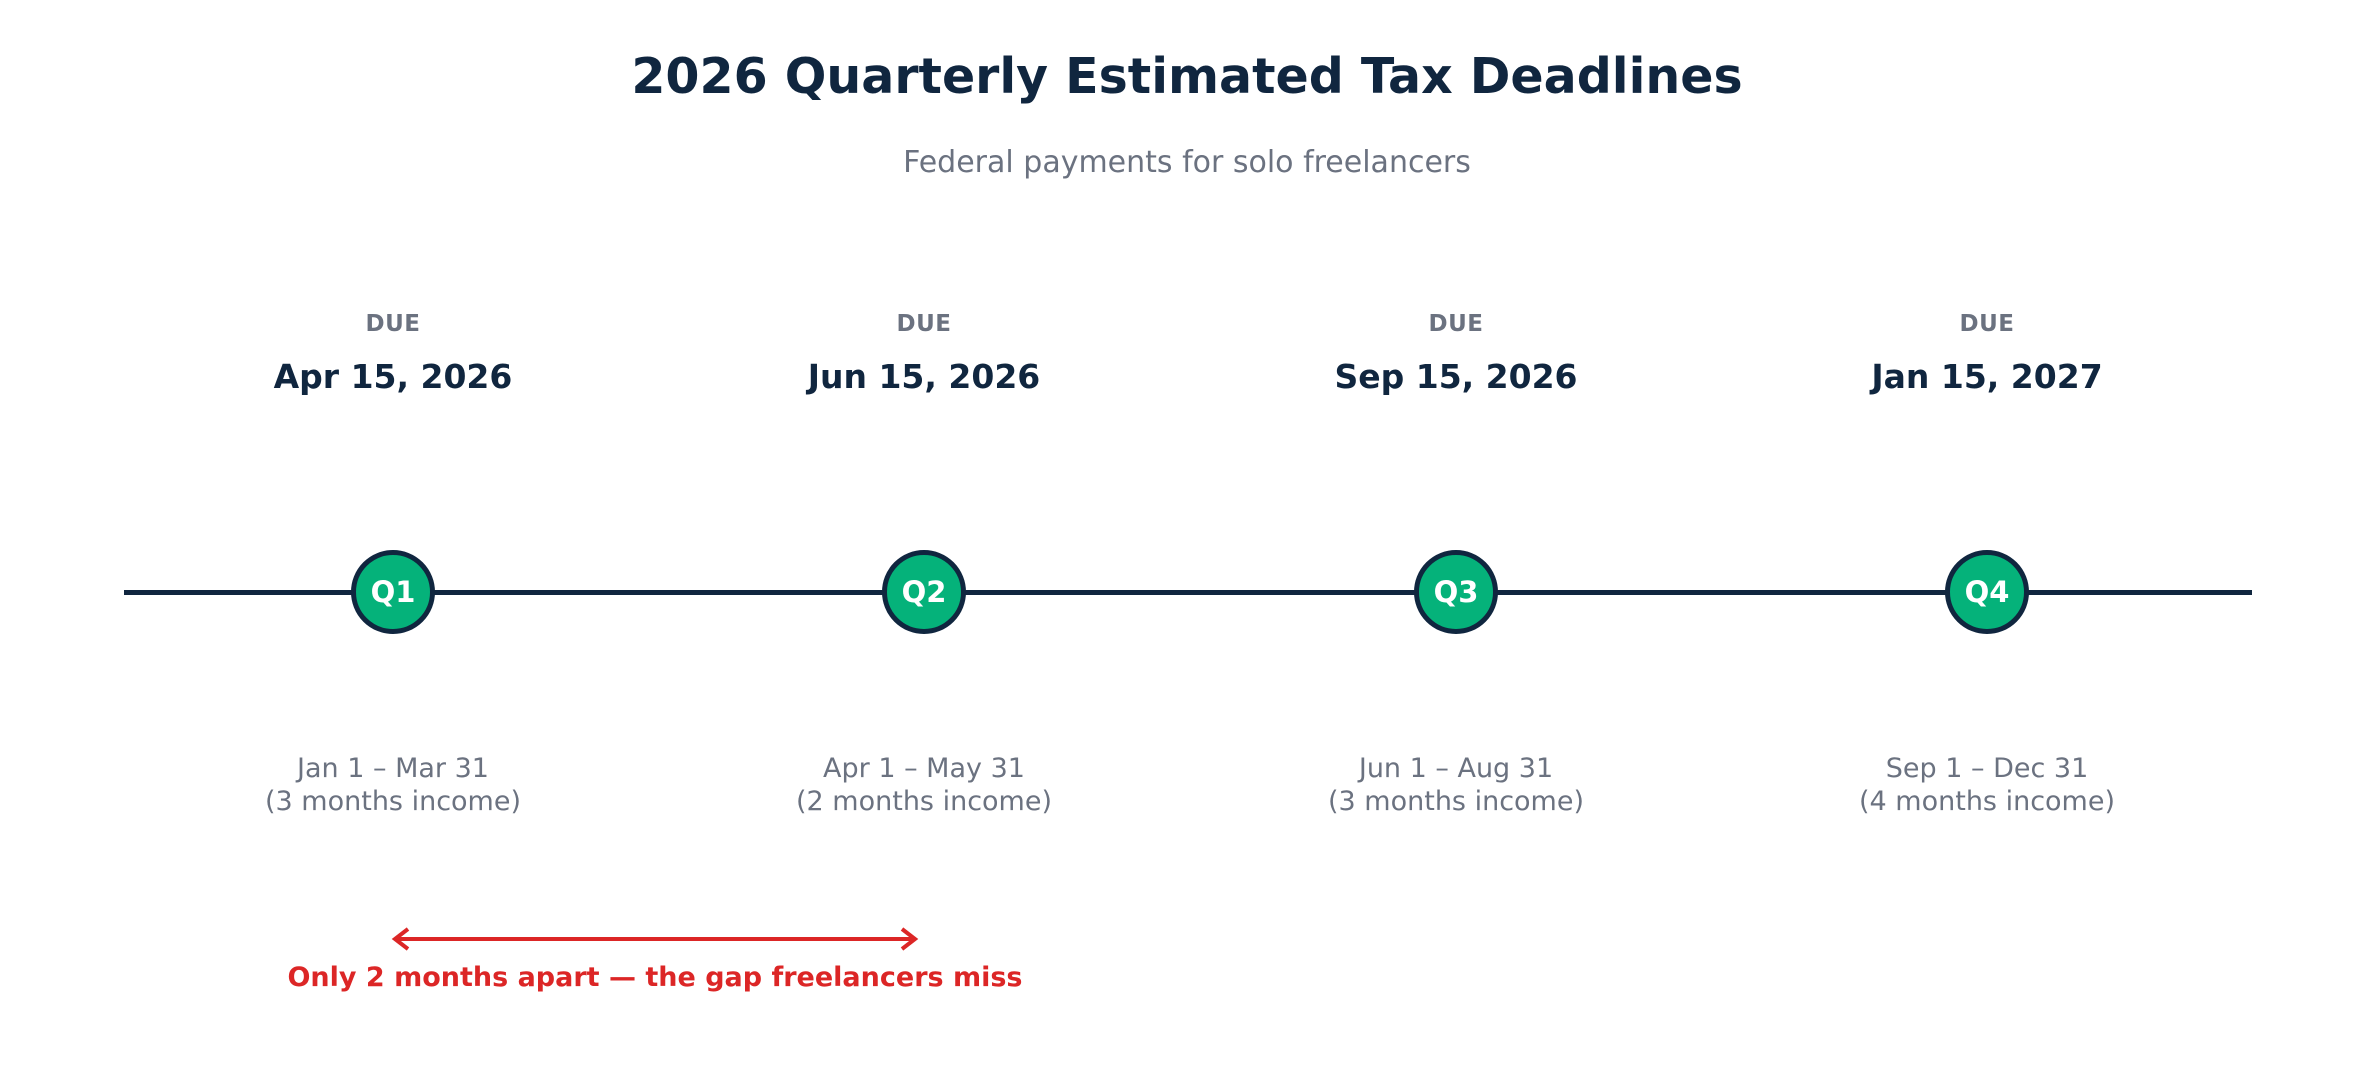 Image resolution: width=2374 pixels, height=1073 pixels. I want to click on period-range: Jun 1 – Aug 31, so click(1456, 768).